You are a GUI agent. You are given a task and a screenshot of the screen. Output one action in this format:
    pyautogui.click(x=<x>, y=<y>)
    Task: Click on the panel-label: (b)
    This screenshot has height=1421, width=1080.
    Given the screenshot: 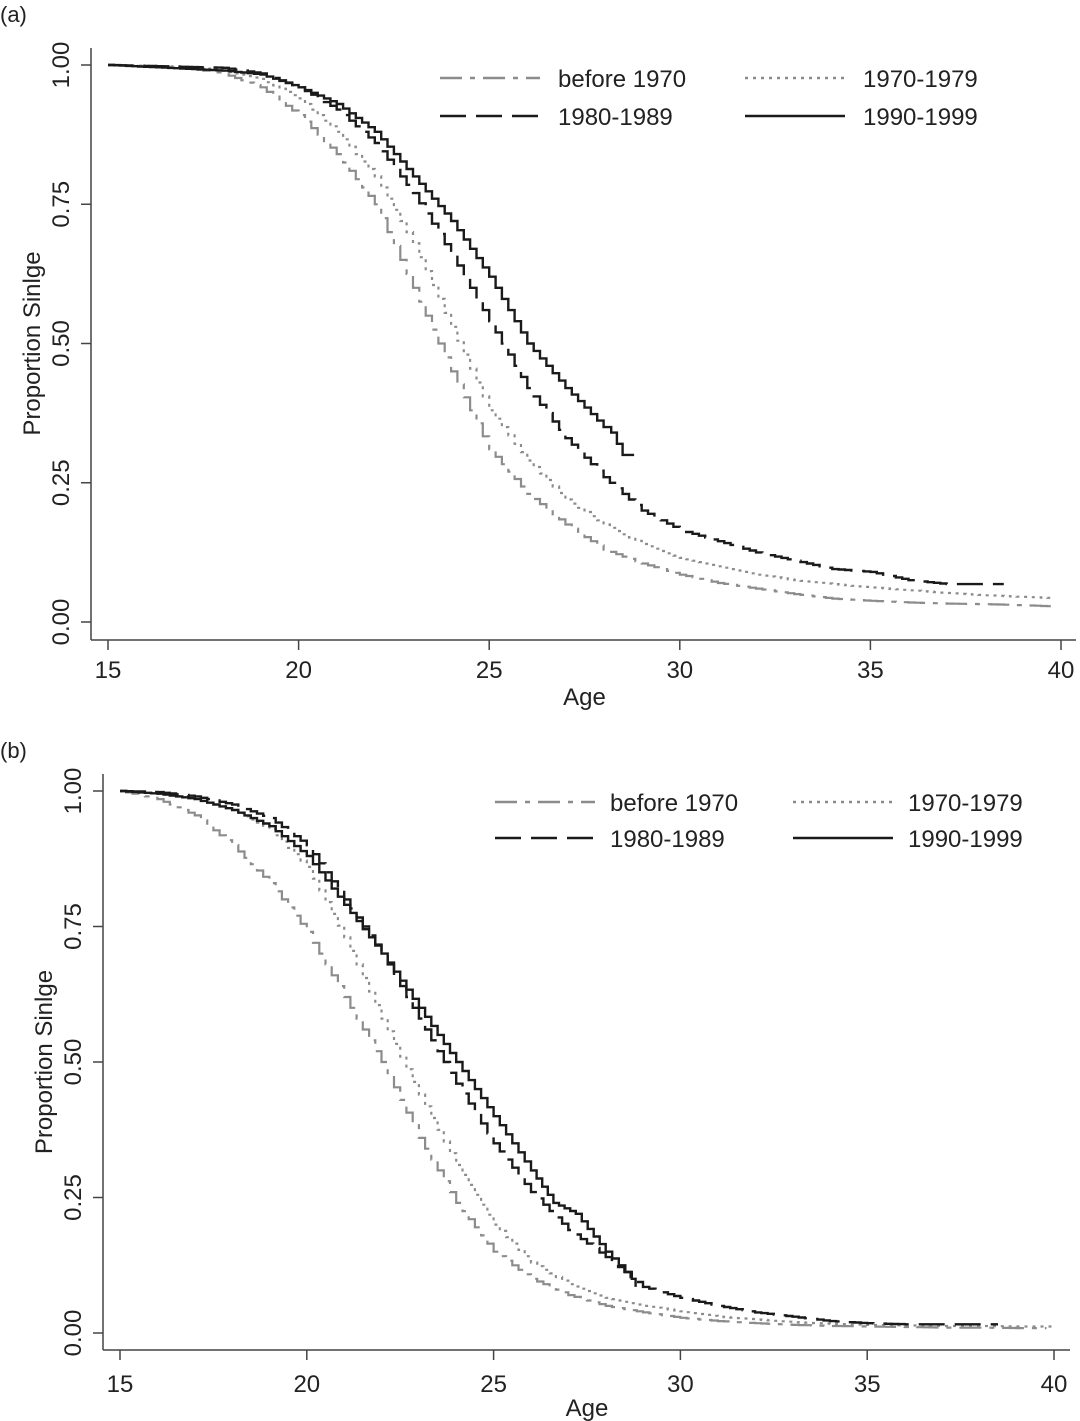 What is the action you would take?
    pyautogui.click(x=13, y=750)
    